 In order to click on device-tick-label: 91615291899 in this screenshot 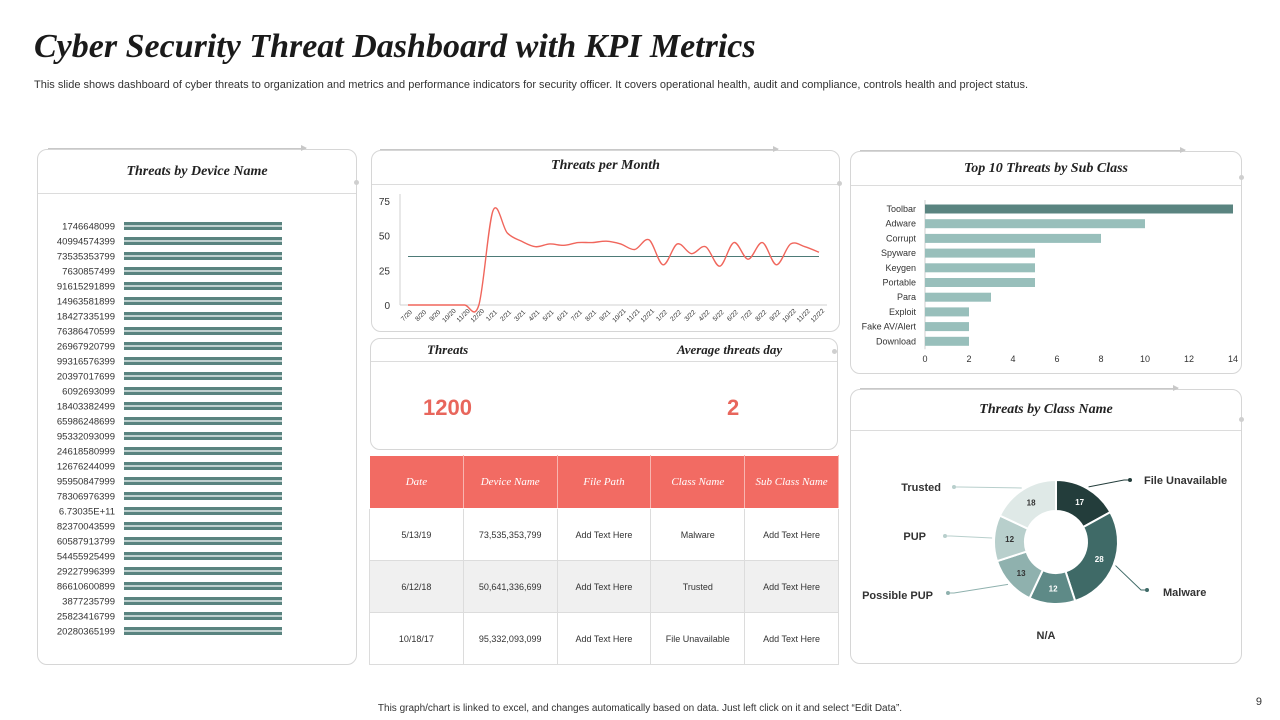, I will do `click(86, 287)`.